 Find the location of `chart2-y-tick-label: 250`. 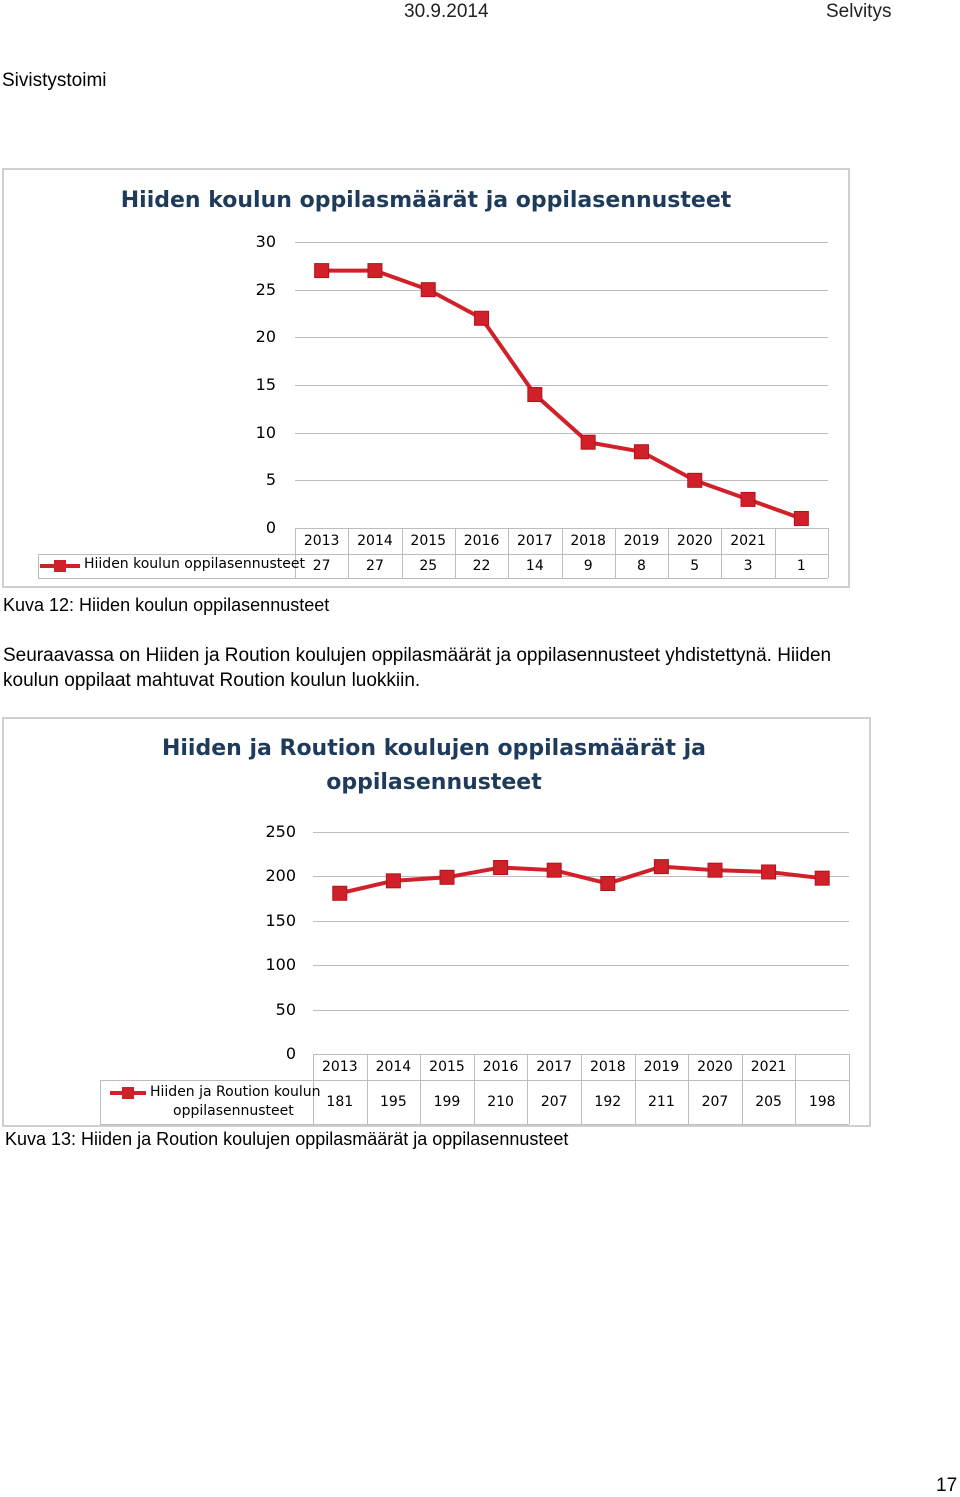

chart2-y-tick-label: 250 is located at coordinates (280, 831).